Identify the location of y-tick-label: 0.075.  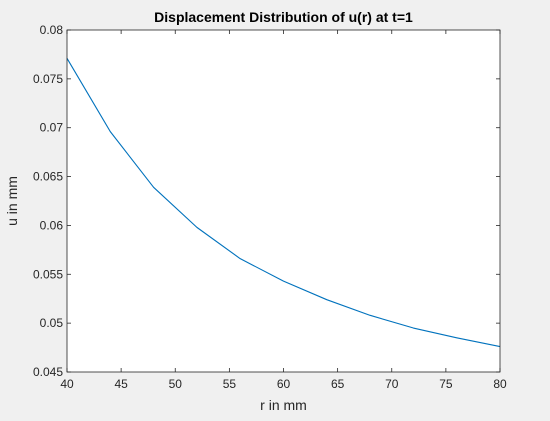
(48, 79).